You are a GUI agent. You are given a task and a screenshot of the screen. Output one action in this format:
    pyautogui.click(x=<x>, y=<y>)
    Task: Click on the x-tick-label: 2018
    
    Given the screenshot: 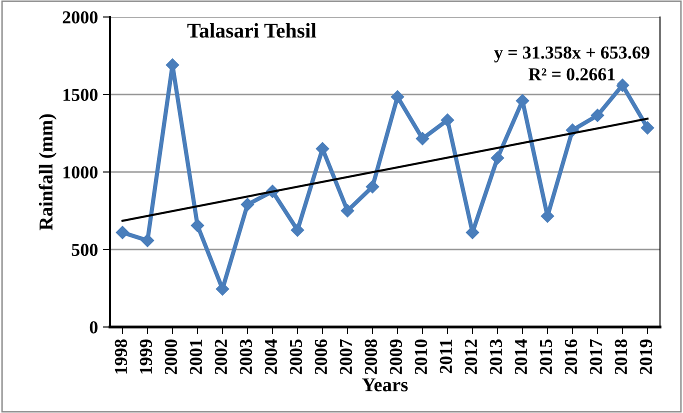 What is the action you would take?
    pyautogui.click(x=621, y=356)
    